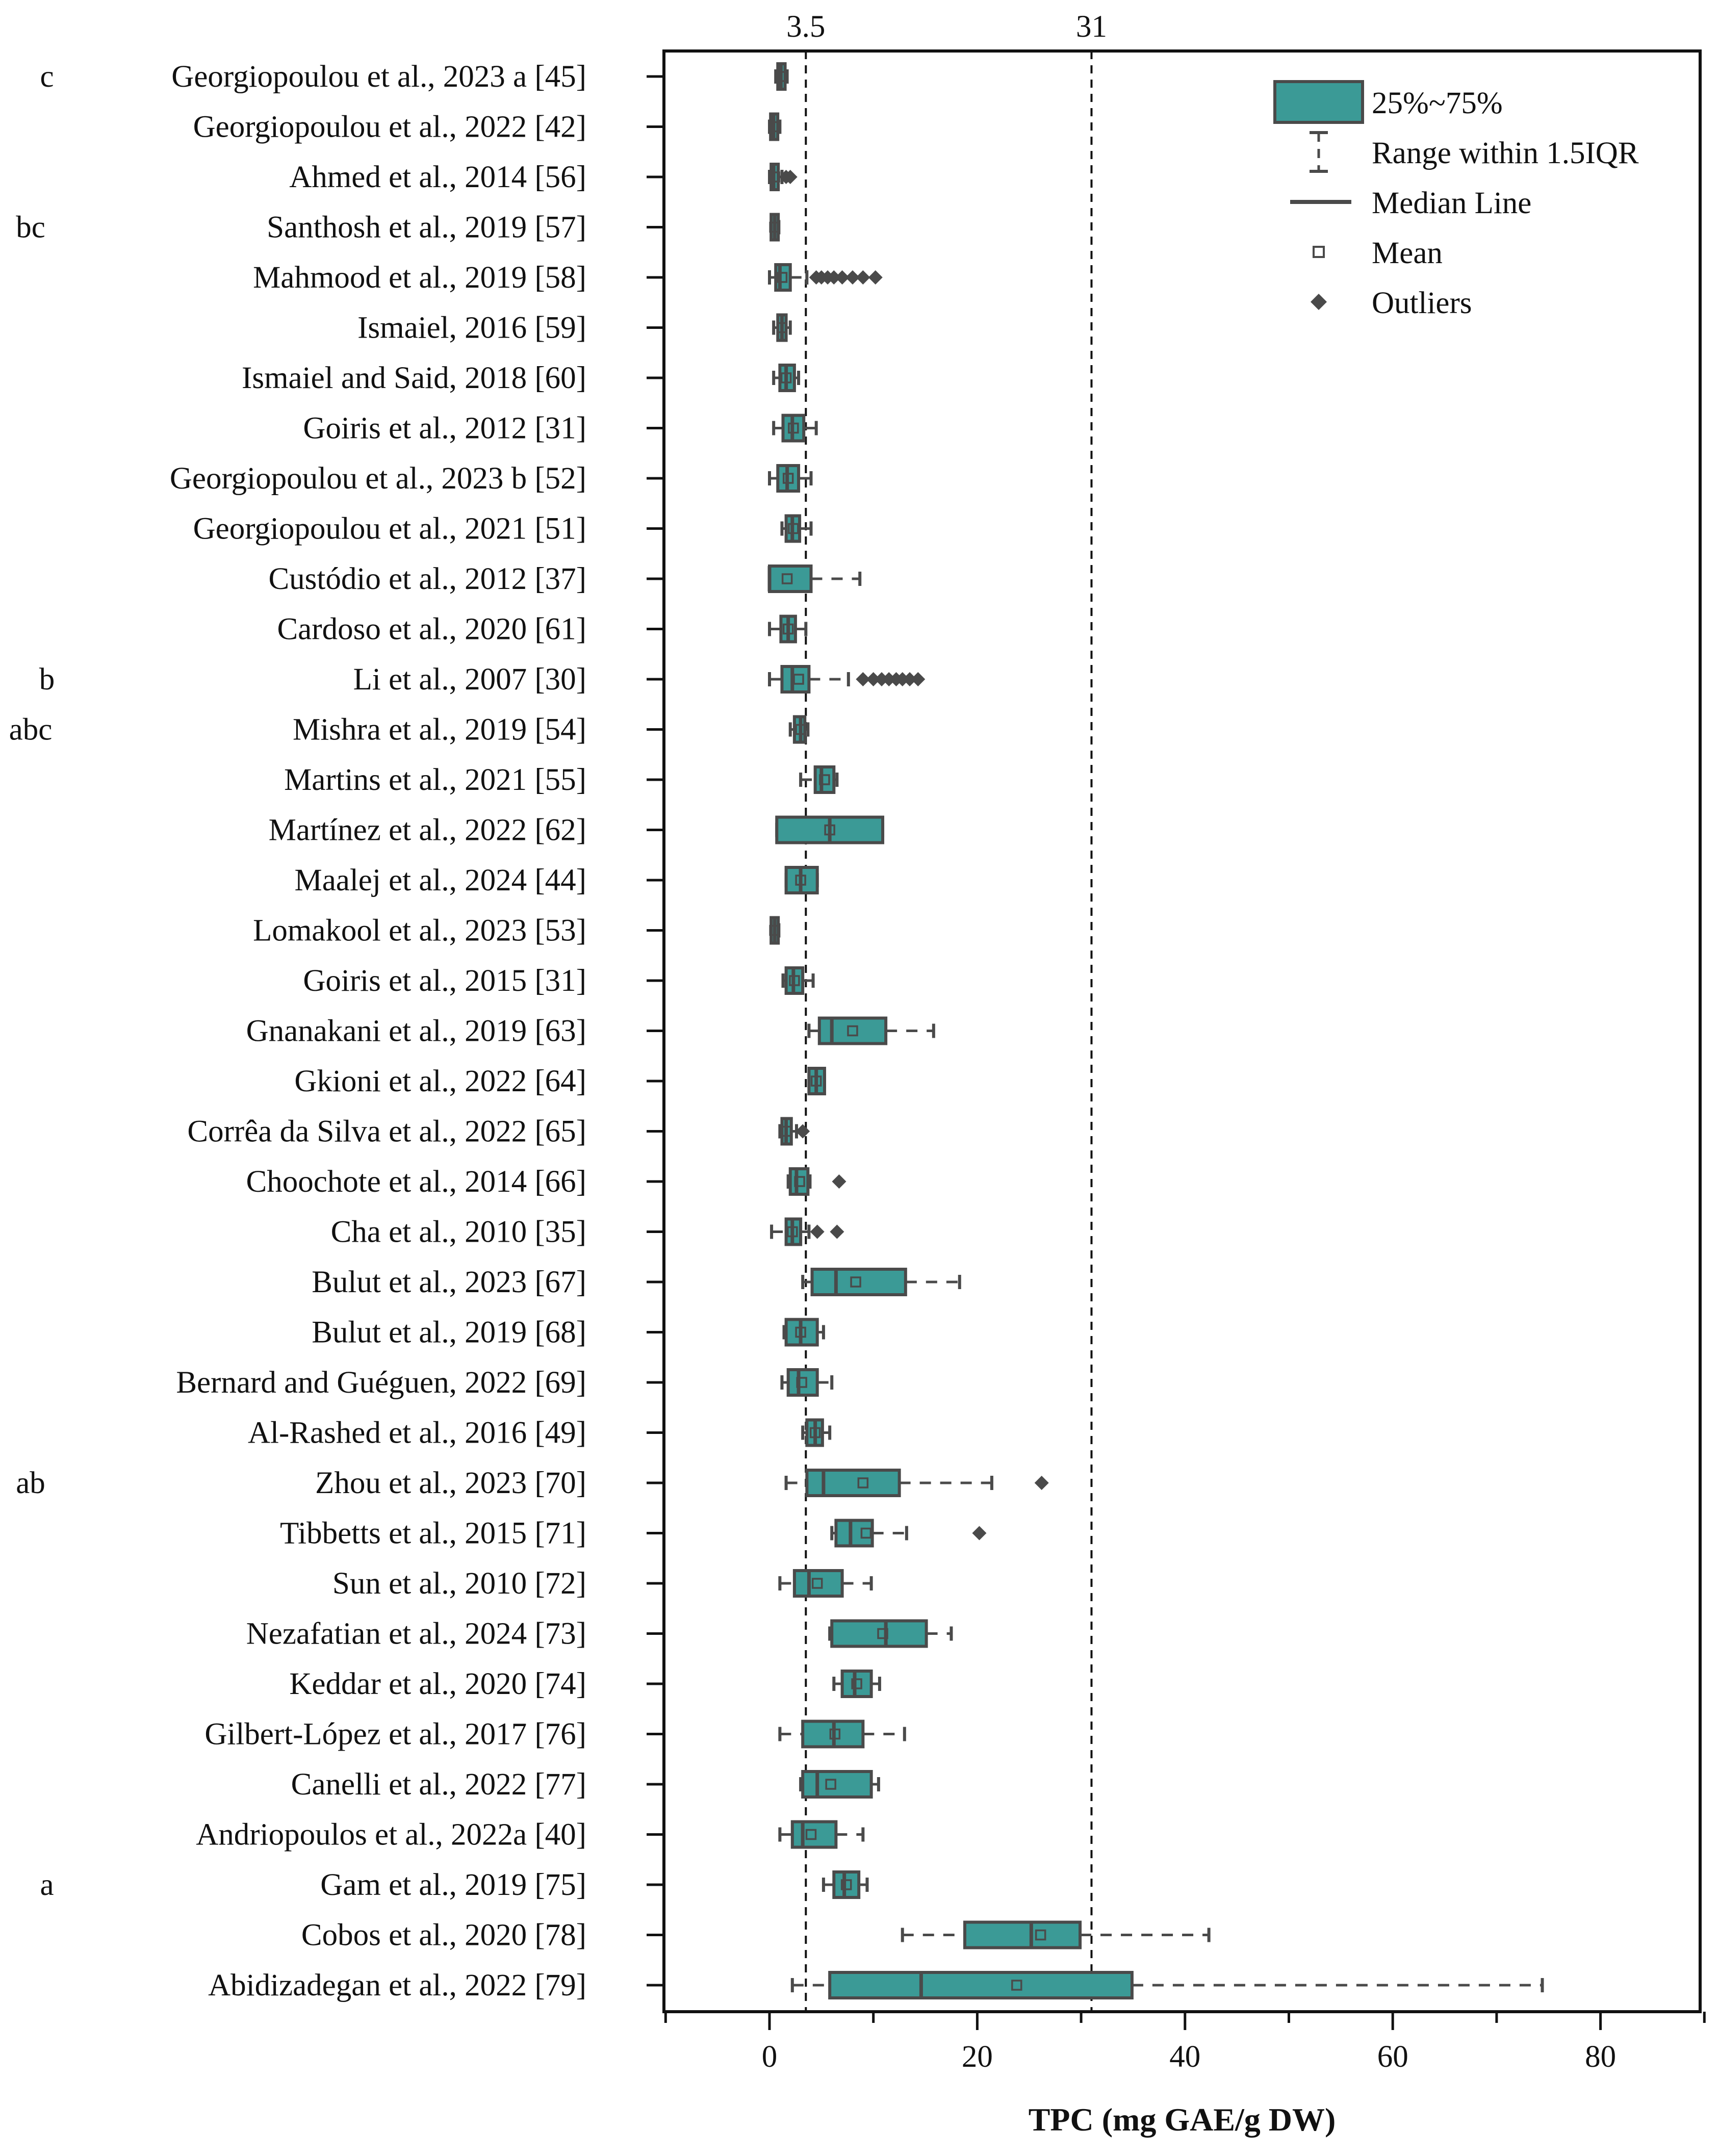  Describe the element at coordinates (1407, 253) in the screenshot. I see `legend-label: Mean` at that location.